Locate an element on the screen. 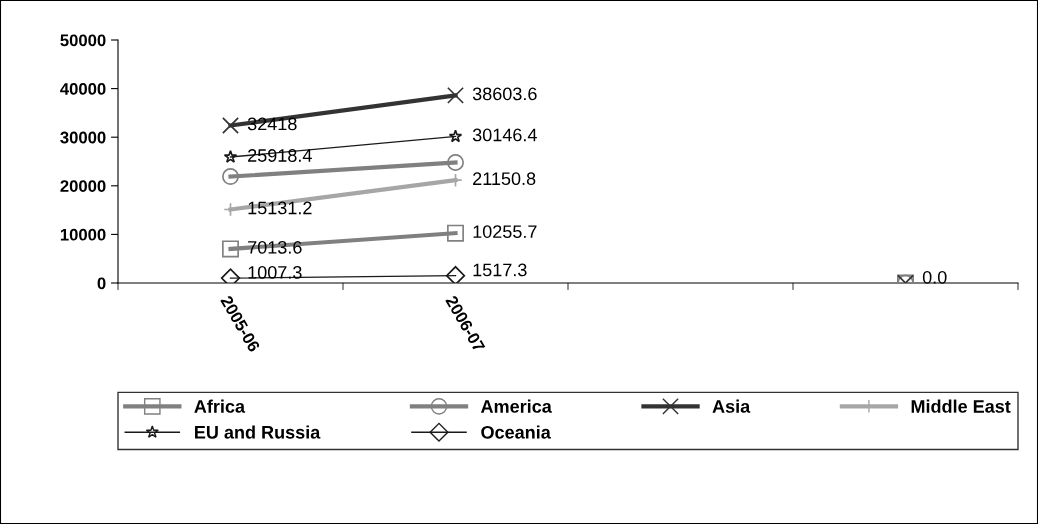 The height and width of the screenshot is (524, 1038). legend-label: Asia is located at coordinates (731, 406).